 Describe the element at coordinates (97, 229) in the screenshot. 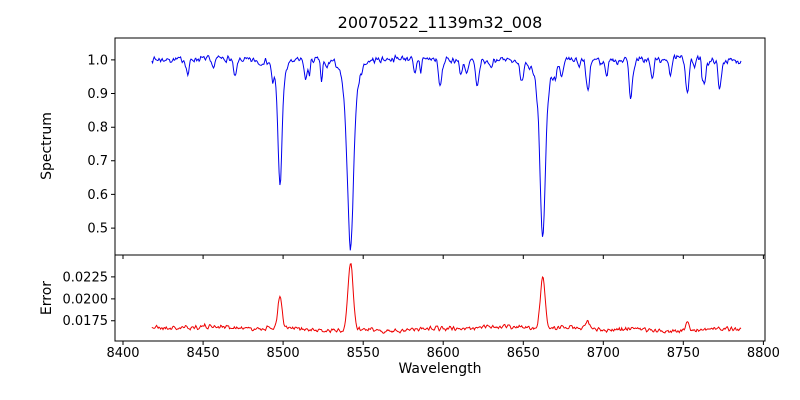

I see `y-tick-label: 0.5` at that location.